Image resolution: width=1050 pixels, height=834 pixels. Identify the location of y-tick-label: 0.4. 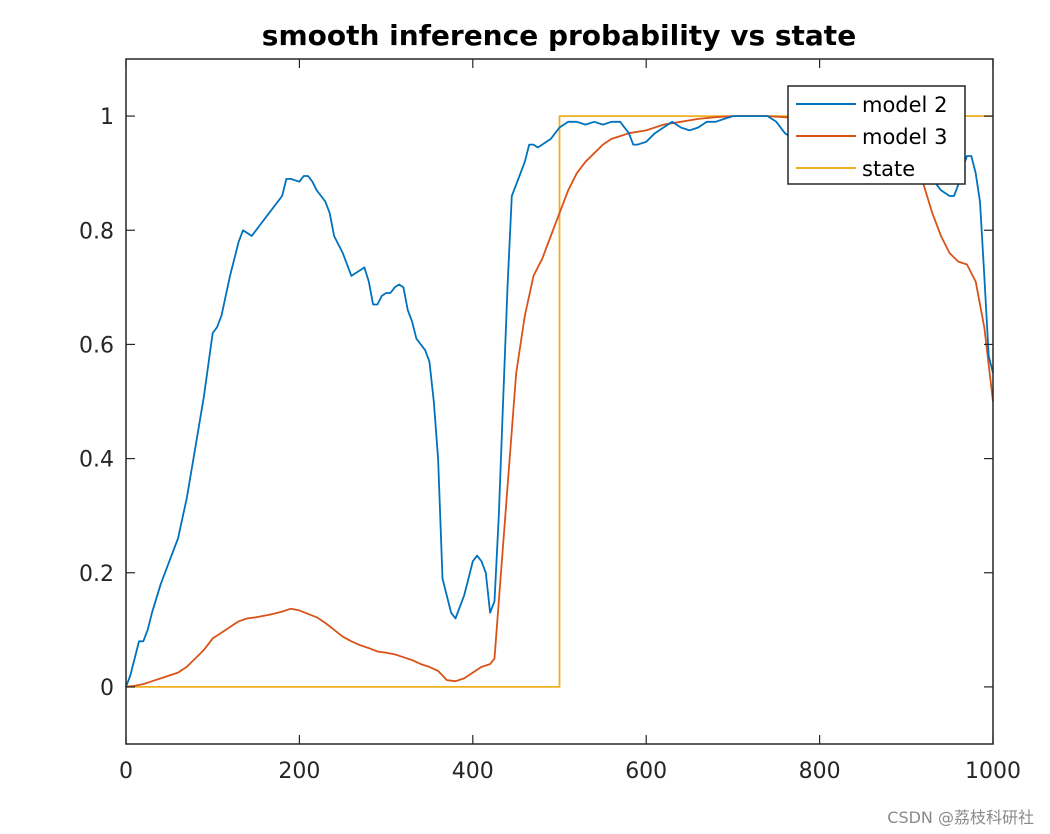
(96, 460).